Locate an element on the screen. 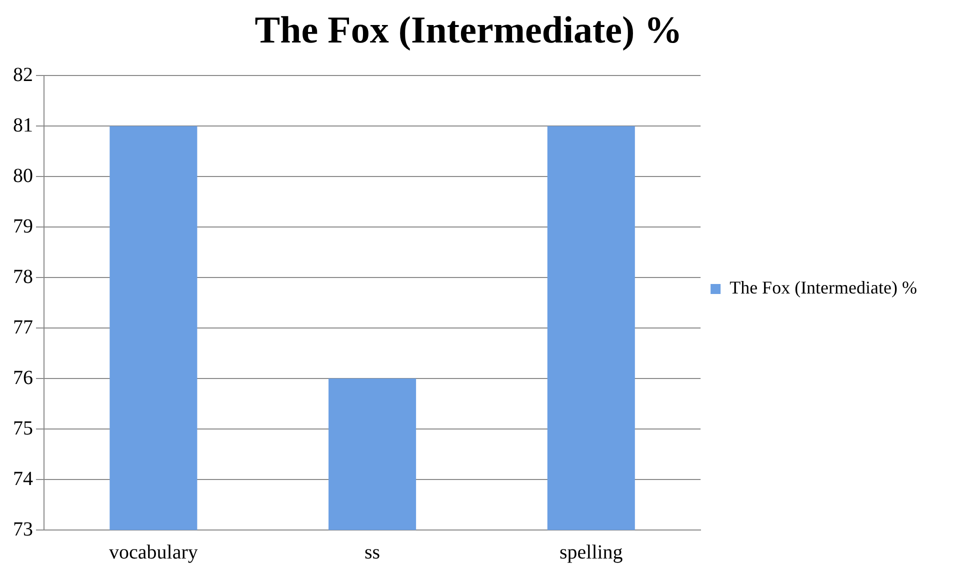  y-tick-label: 82 is located at coordinates (23, 75).